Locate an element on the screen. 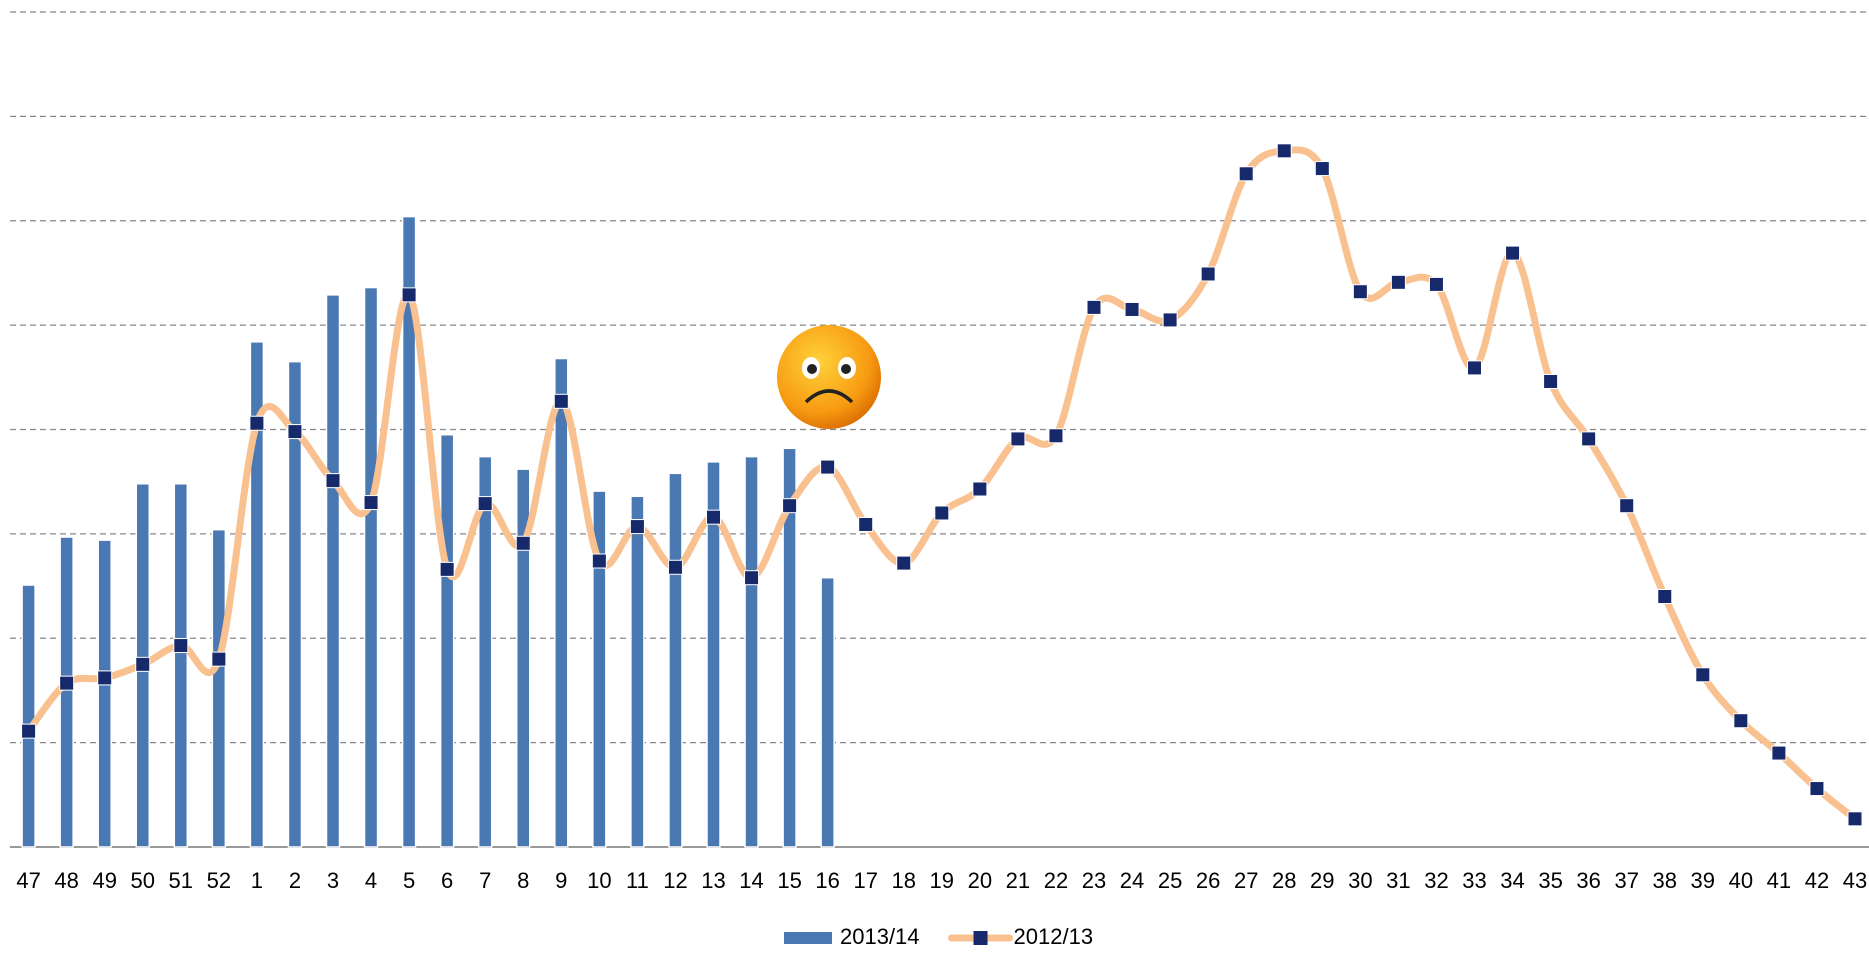  x-tick-label: 14 is located at coordinates (751, 880).